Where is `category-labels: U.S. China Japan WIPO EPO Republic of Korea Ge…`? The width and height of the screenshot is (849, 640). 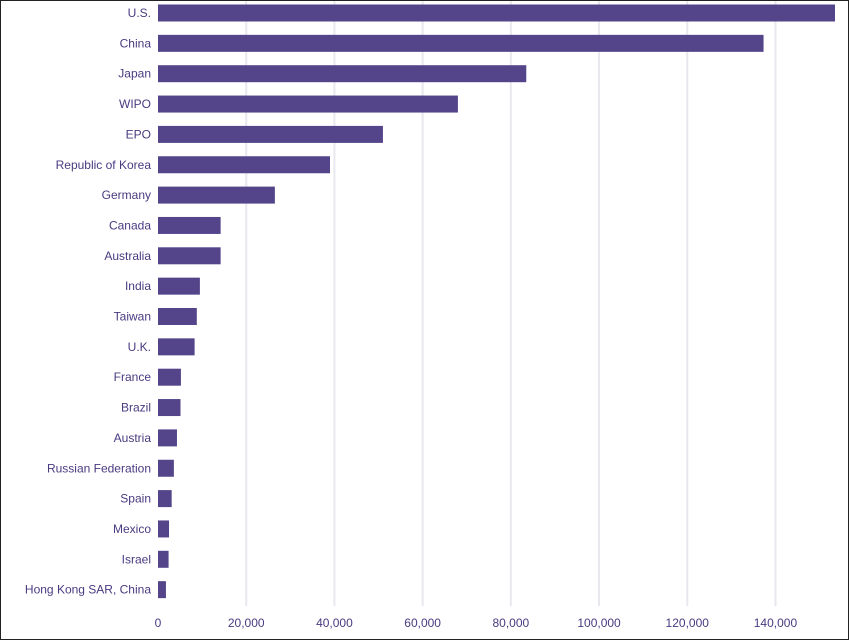 category-labels: U.S. China Japan WIPO EPO Republic of Korea Ge… is located at coordinates (88, 301).